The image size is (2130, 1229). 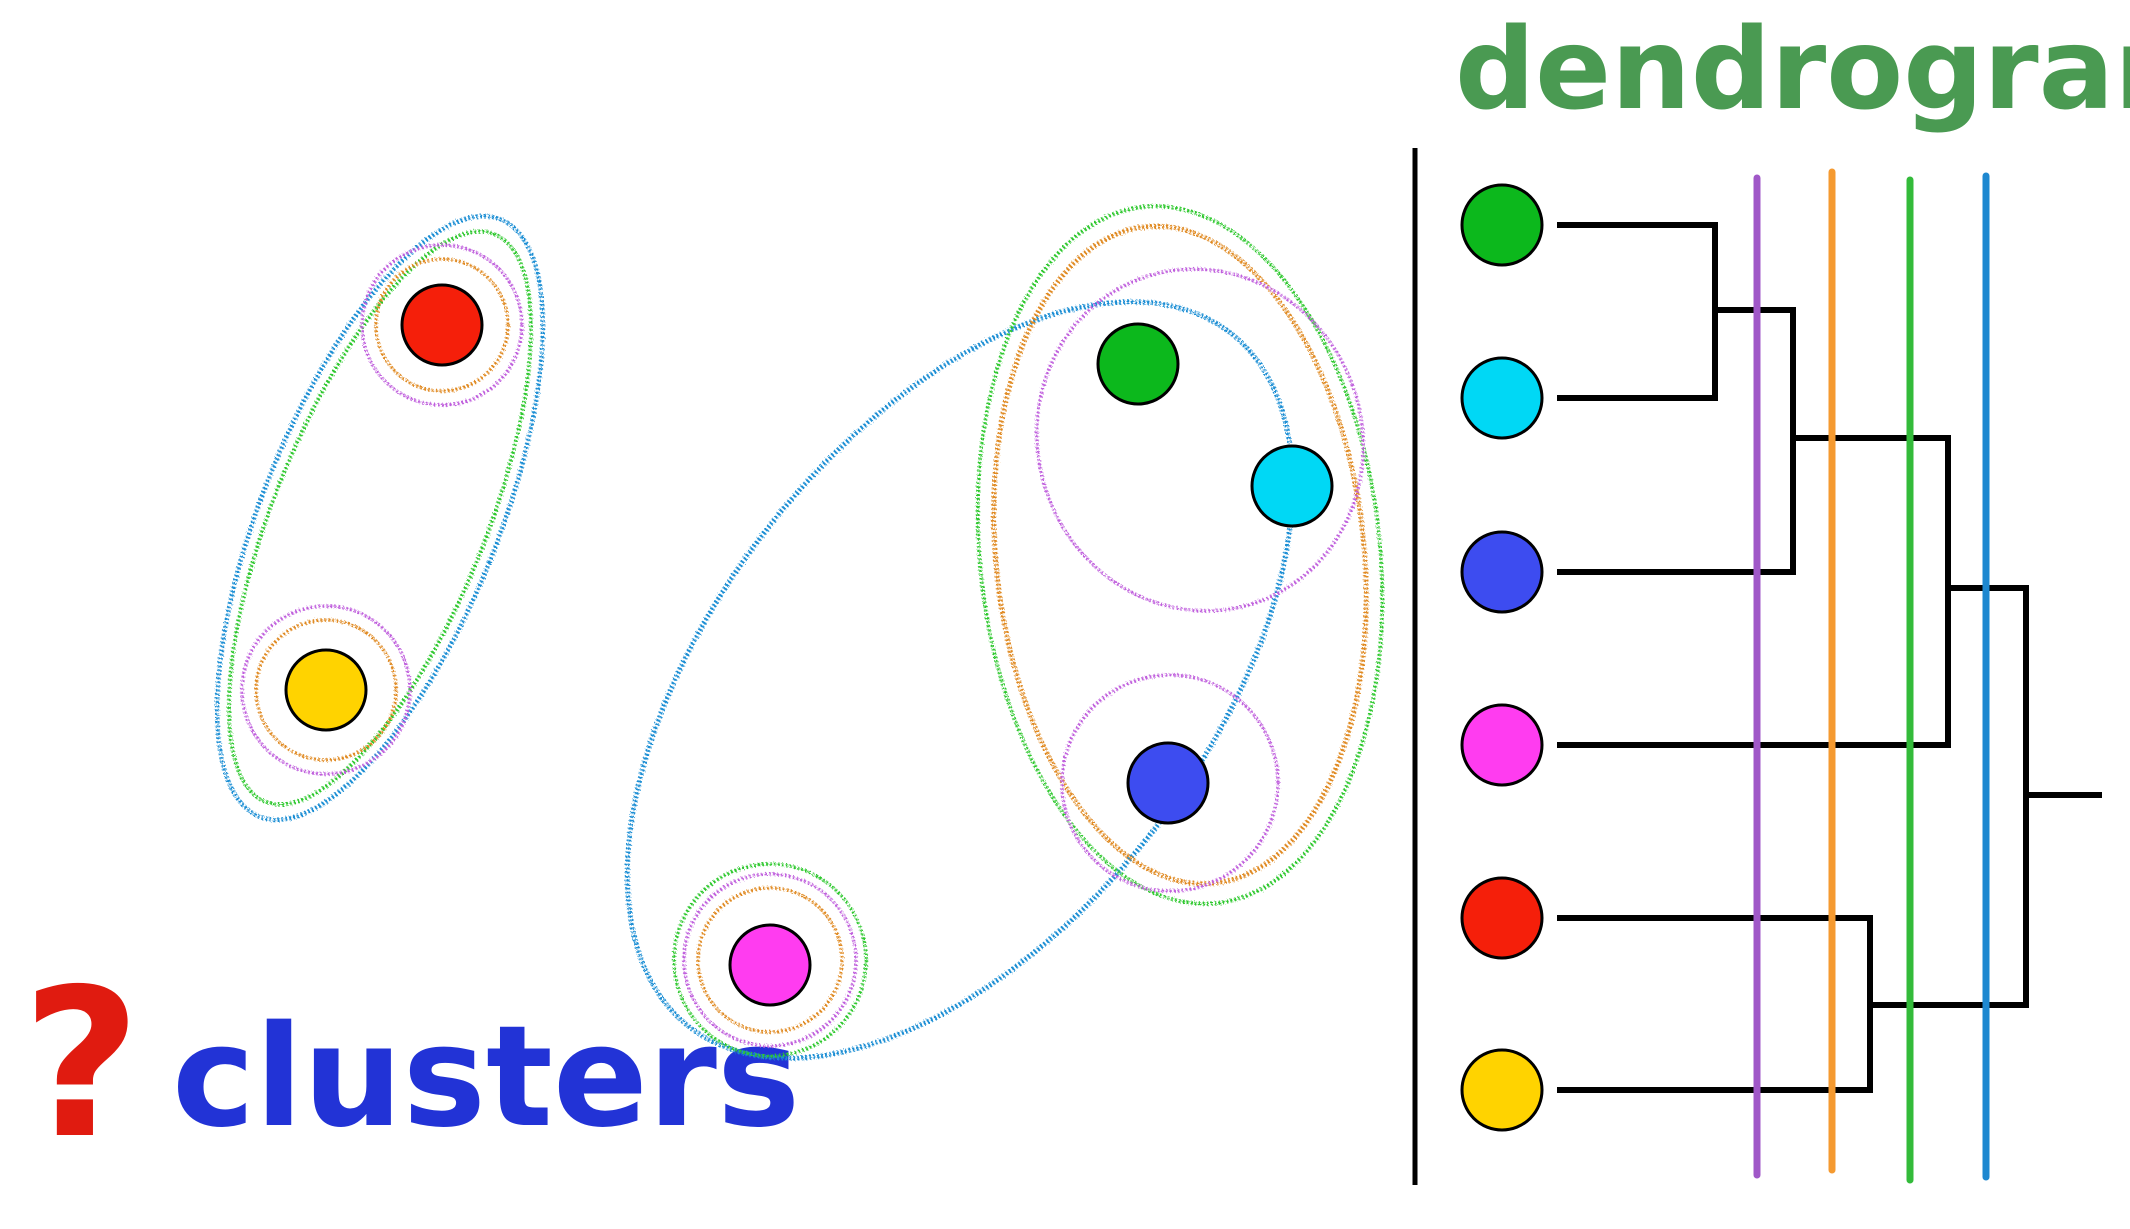 I want to click on point-blue, so click(x=1168, y=783).